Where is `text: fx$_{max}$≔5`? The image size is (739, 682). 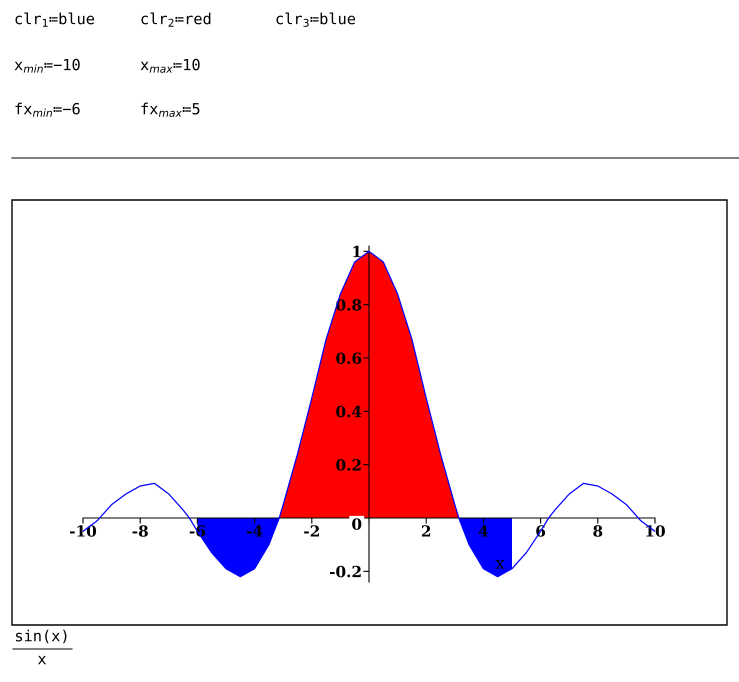
text: fx$_{max}$≔5 is located at coordinates (170, 109).